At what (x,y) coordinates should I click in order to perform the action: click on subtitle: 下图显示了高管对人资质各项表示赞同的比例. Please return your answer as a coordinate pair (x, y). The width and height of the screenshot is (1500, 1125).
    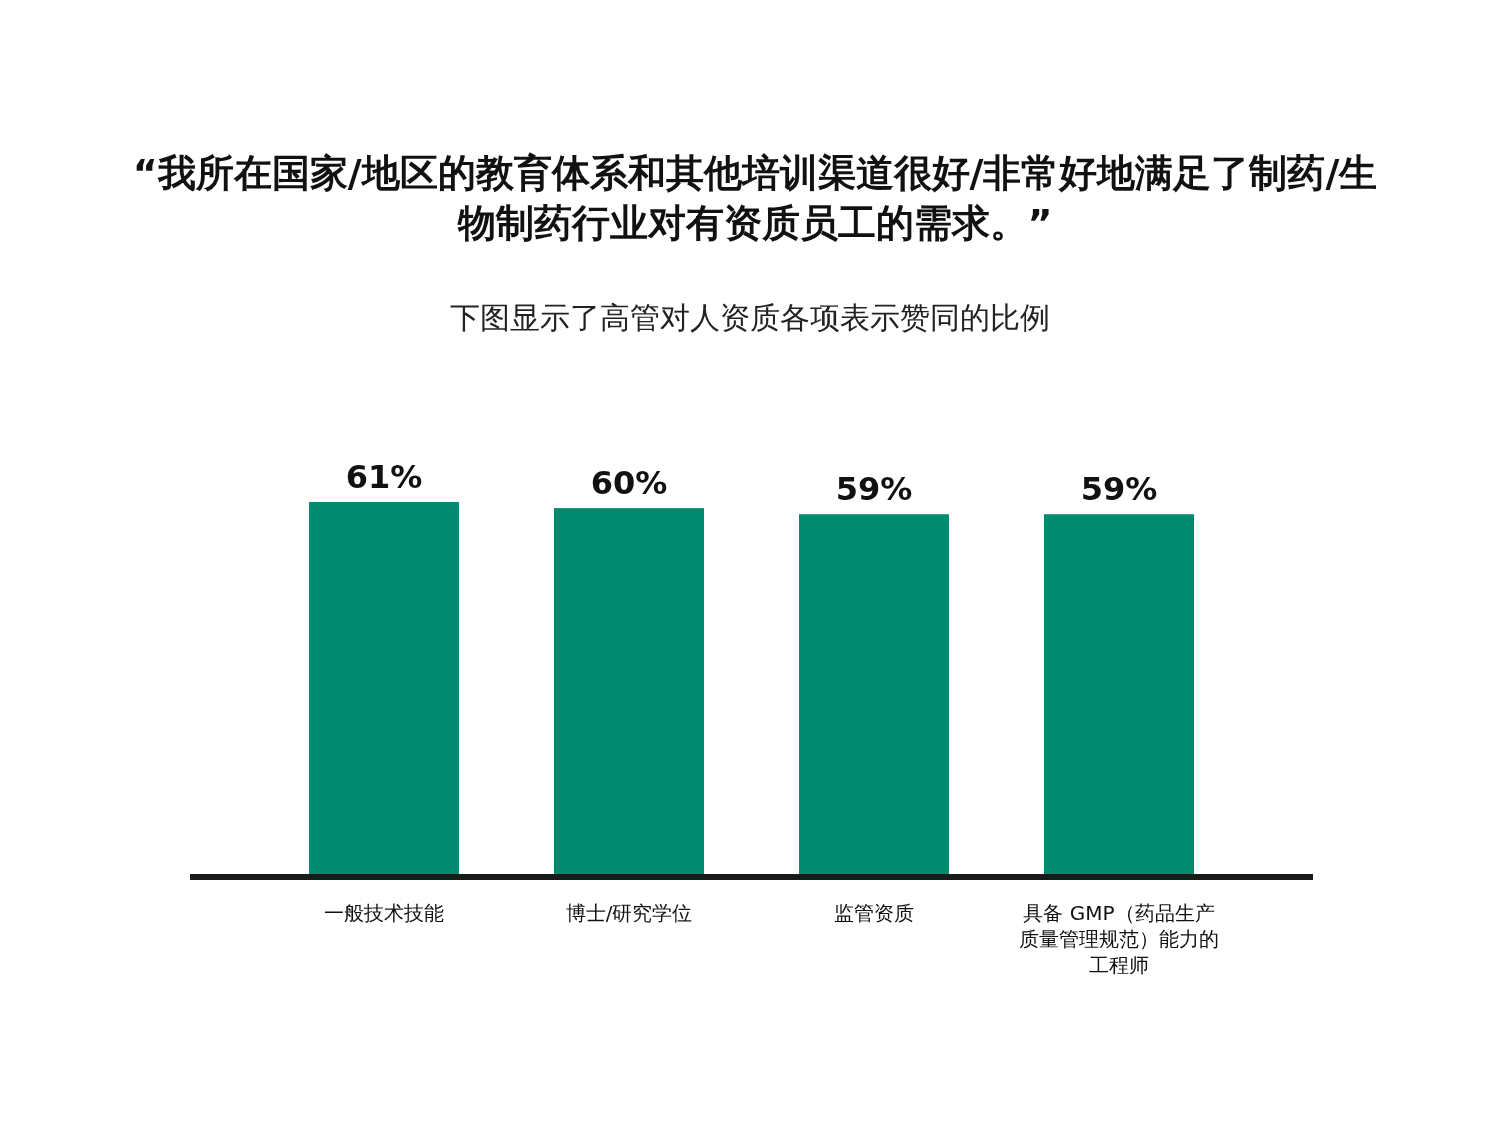
    Looking at the image, I should click on (750, 318).